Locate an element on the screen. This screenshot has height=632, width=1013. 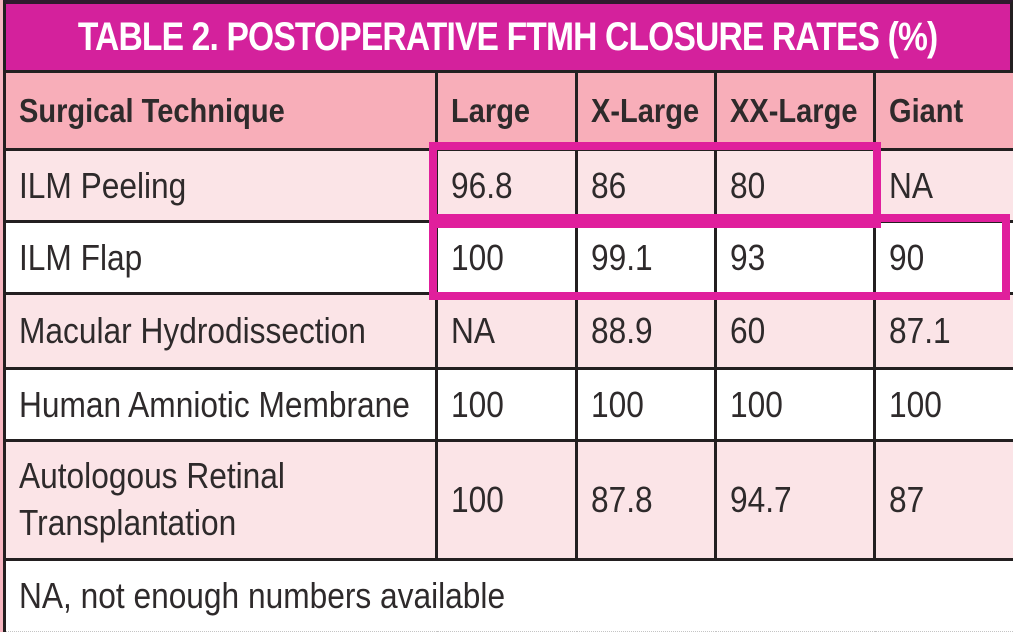
technique-cell: Human Amniotic Membrane is located at coordinates (220, 404).